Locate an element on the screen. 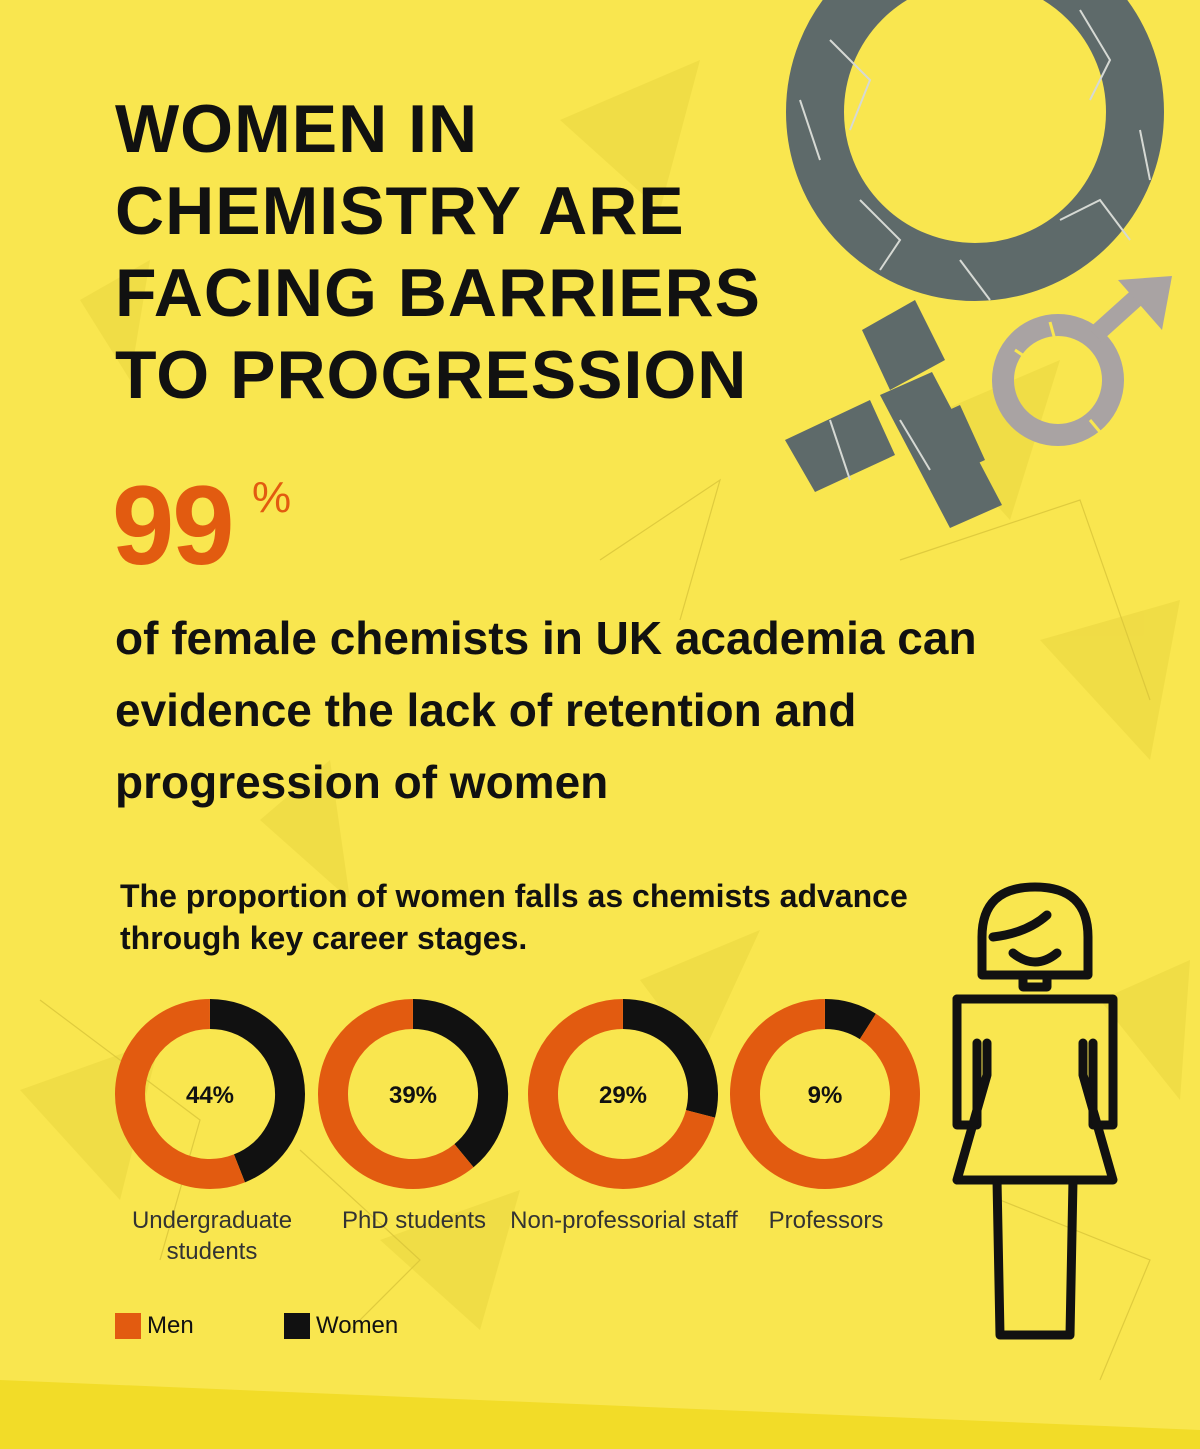 The image size is (1200, 1449). donut-center-label: 9% is located at coordinates (825, 1095).